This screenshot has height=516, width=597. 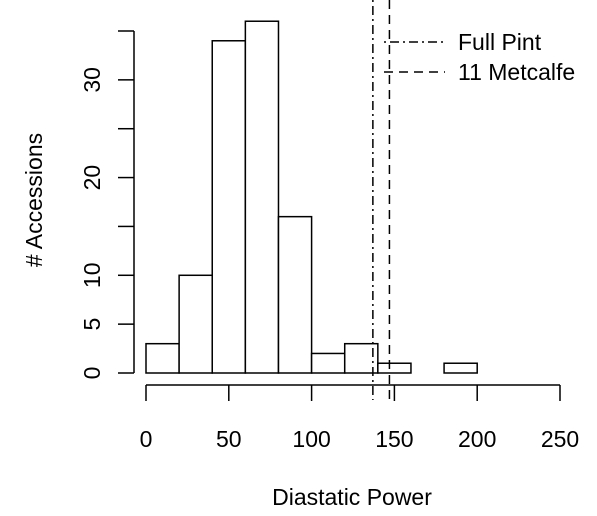 I want to click on y-tick-label: 30, so click(x=92, y=80).